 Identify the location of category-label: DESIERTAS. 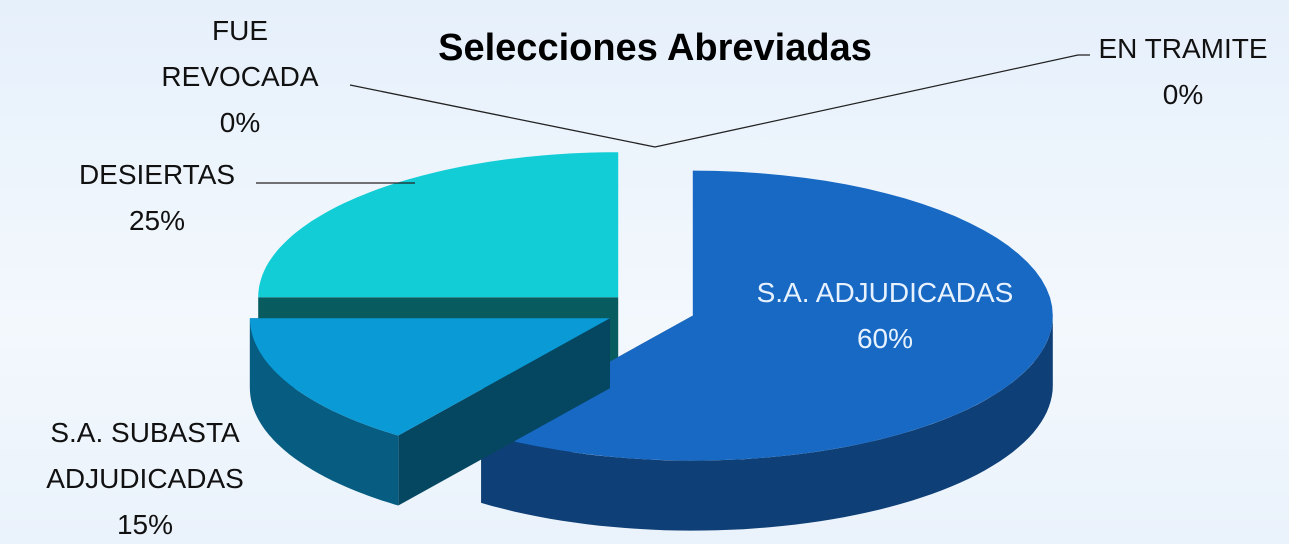
(157, 174).